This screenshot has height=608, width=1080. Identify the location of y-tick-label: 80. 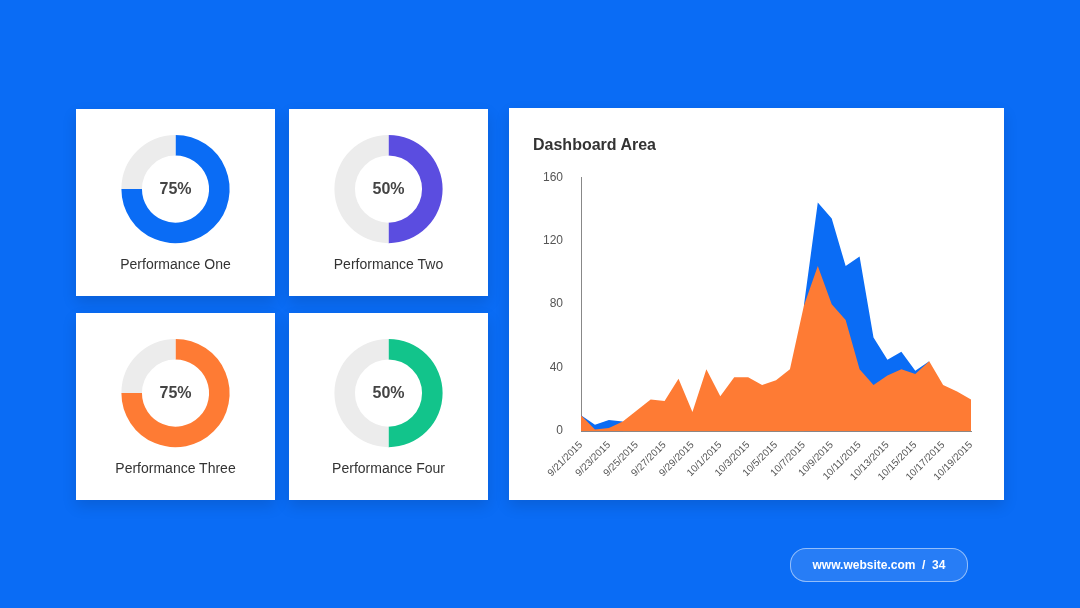
(556, 303).